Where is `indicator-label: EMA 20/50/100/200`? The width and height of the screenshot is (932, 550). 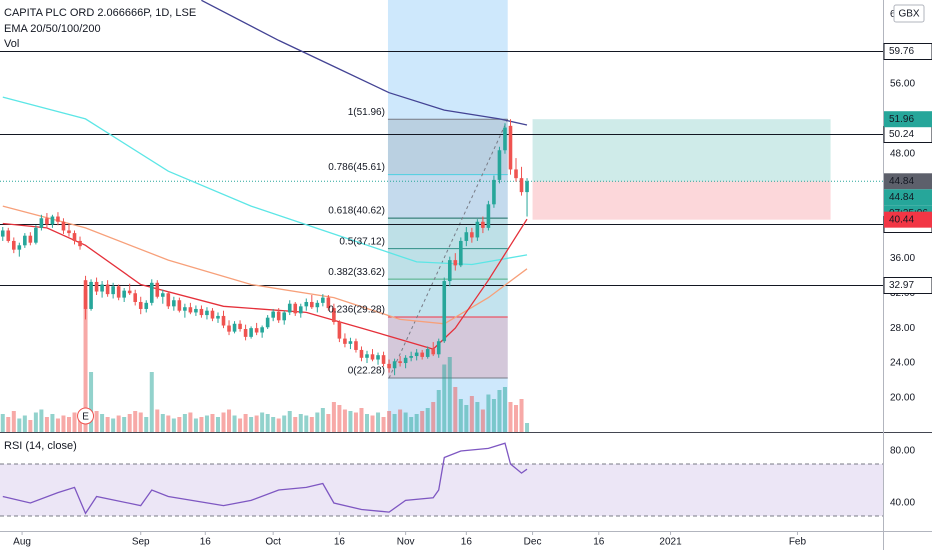
indicator-label: EMA 20/50/100/200 is located at coordinates (52, 29).